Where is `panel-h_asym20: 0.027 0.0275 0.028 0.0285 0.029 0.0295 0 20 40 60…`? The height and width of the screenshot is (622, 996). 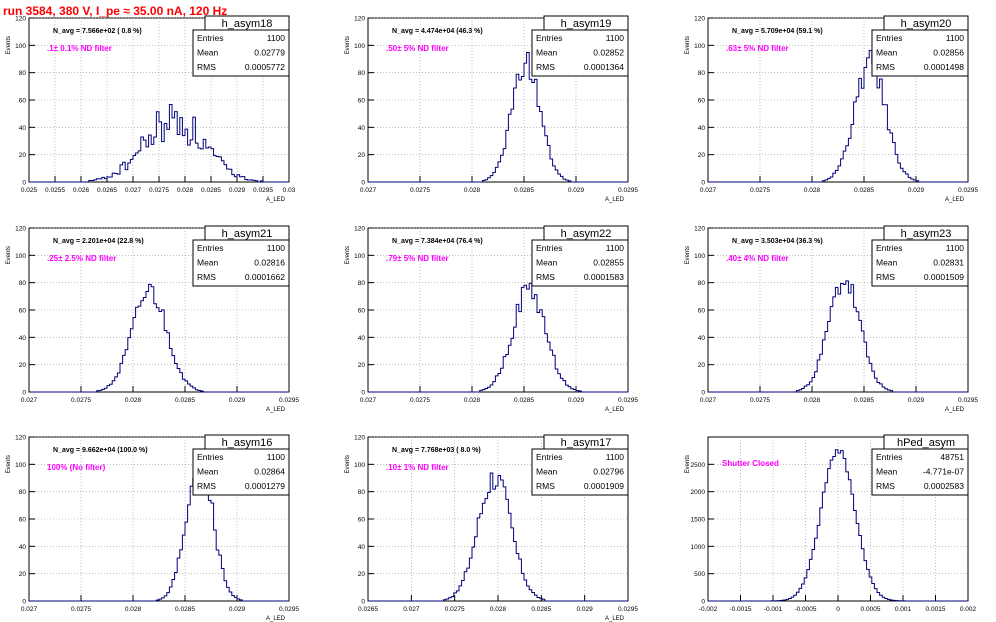 panel-h_asym20: 0.027 0.0275 0.028 0.0285 0.029 0.0295 0 20 40 60… is located at coordinates (831, 109).